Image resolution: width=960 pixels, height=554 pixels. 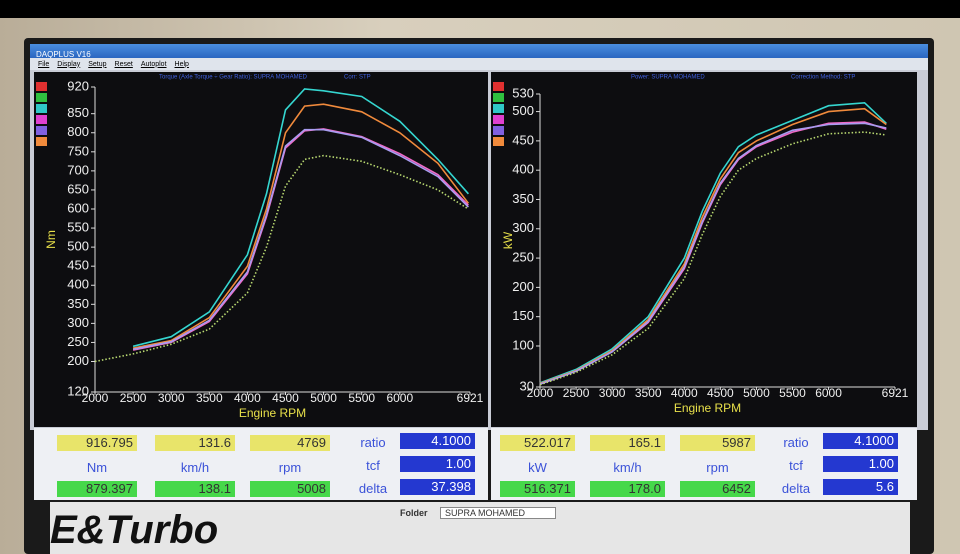 I want to click on footer-strip: E&Turbo Folder SUPRA MOHAMED, so click(x=480, y=528).